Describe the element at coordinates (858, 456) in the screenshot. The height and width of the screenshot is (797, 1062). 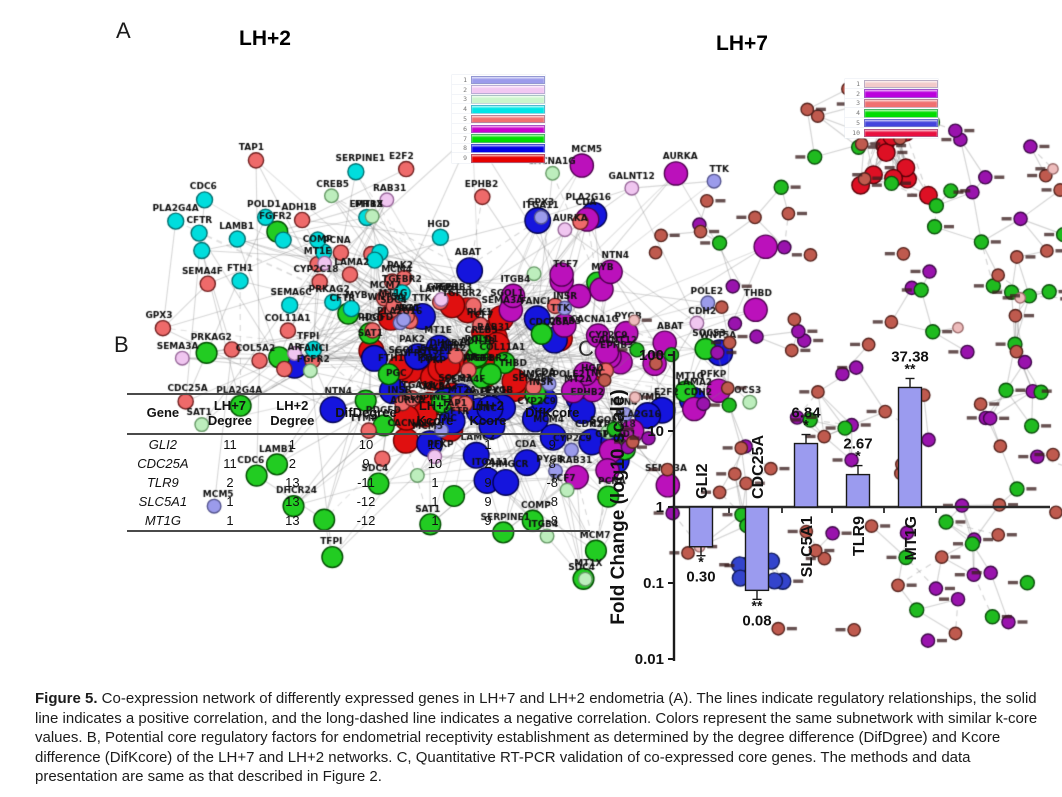
I see `significance-TLR9: *` at that location.